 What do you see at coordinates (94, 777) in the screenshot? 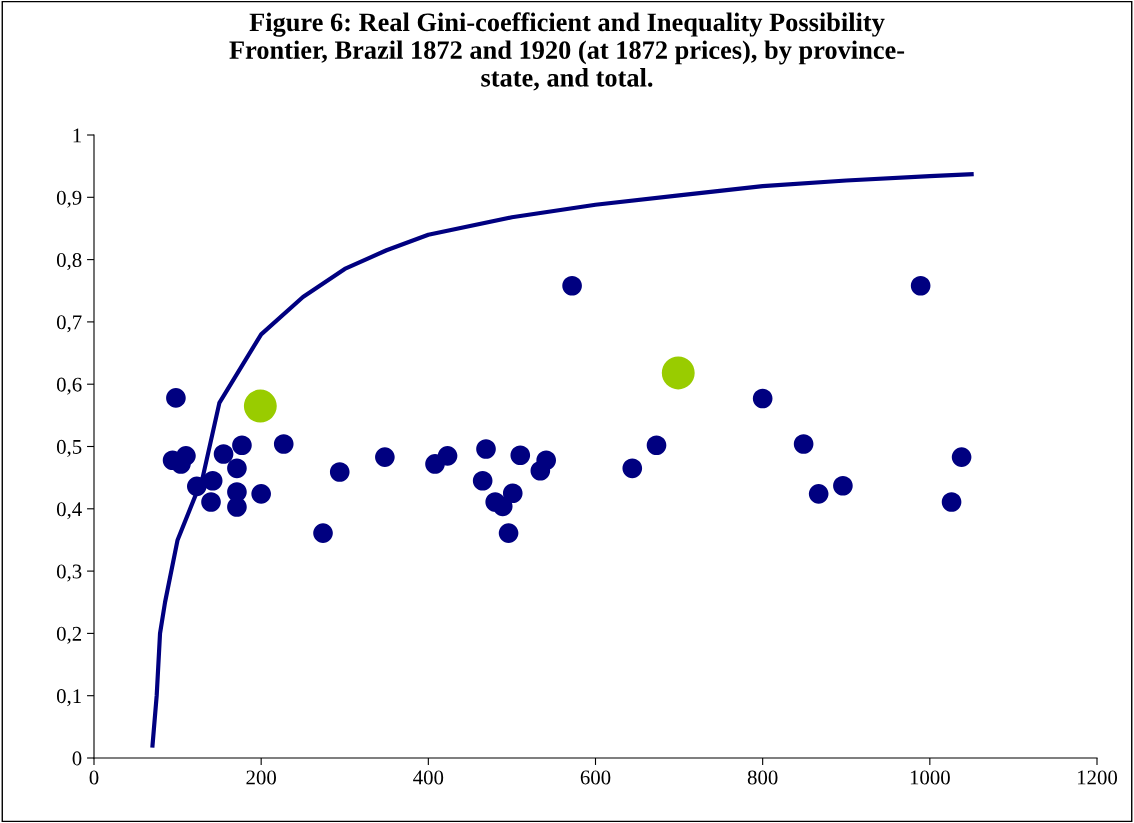
I see `x-tick-label: 0` at bounding box center [94, 777].